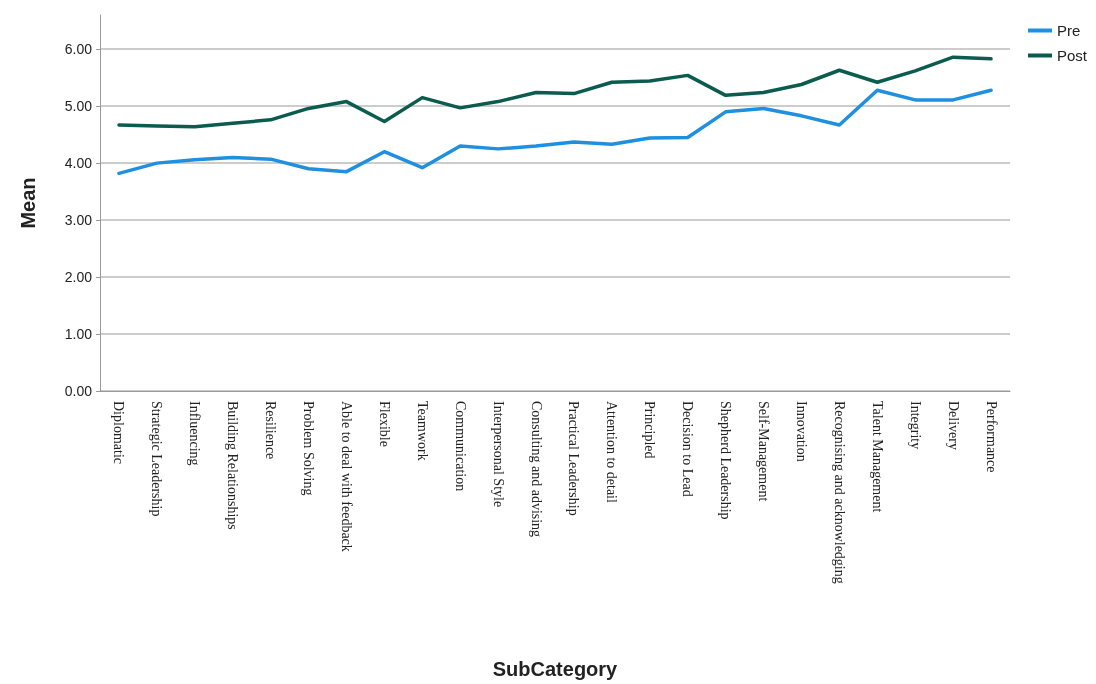  What do you see at coordinates (801, 431) in the screenshot?
I see `x-tick-label: Innovation` at bounding box center [801, 431].